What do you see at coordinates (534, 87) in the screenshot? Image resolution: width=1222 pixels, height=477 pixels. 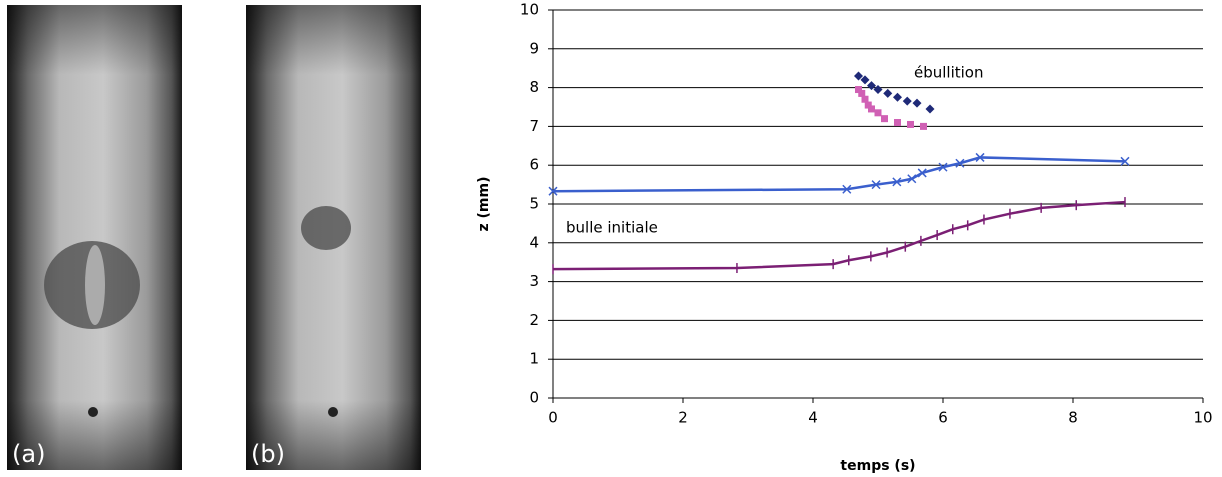 I see `y-tick-label: 8` at bounding box center [534, 87].